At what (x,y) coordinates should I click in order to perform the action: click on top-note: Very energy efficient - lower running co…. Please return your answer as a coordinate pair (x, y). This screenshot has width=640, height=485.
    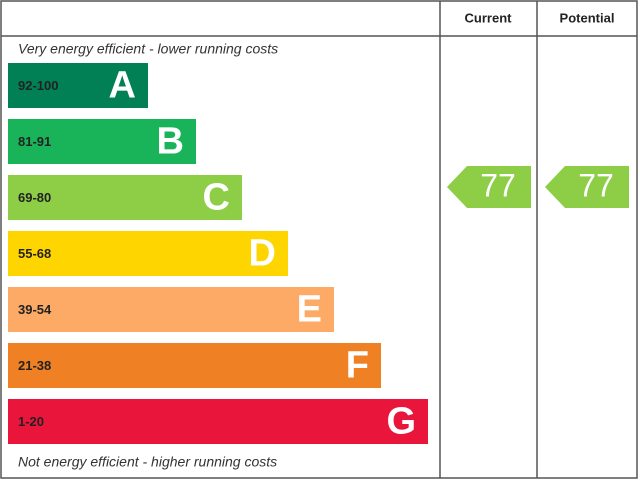
    Looking at the image, I should click on (148, 49).